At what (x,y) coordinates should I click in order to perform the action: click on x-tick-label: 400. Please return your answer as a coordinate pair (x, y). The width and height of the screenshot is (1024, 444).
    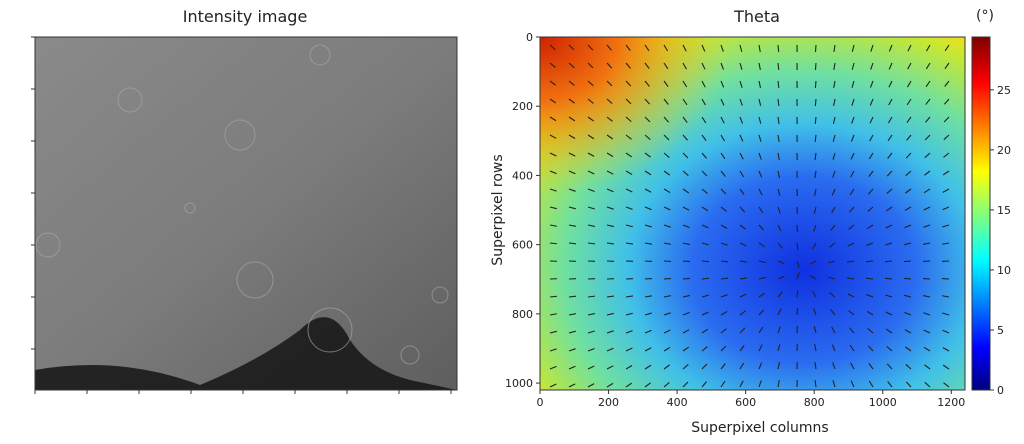
    Looking at the image, I should click on (677, 402).